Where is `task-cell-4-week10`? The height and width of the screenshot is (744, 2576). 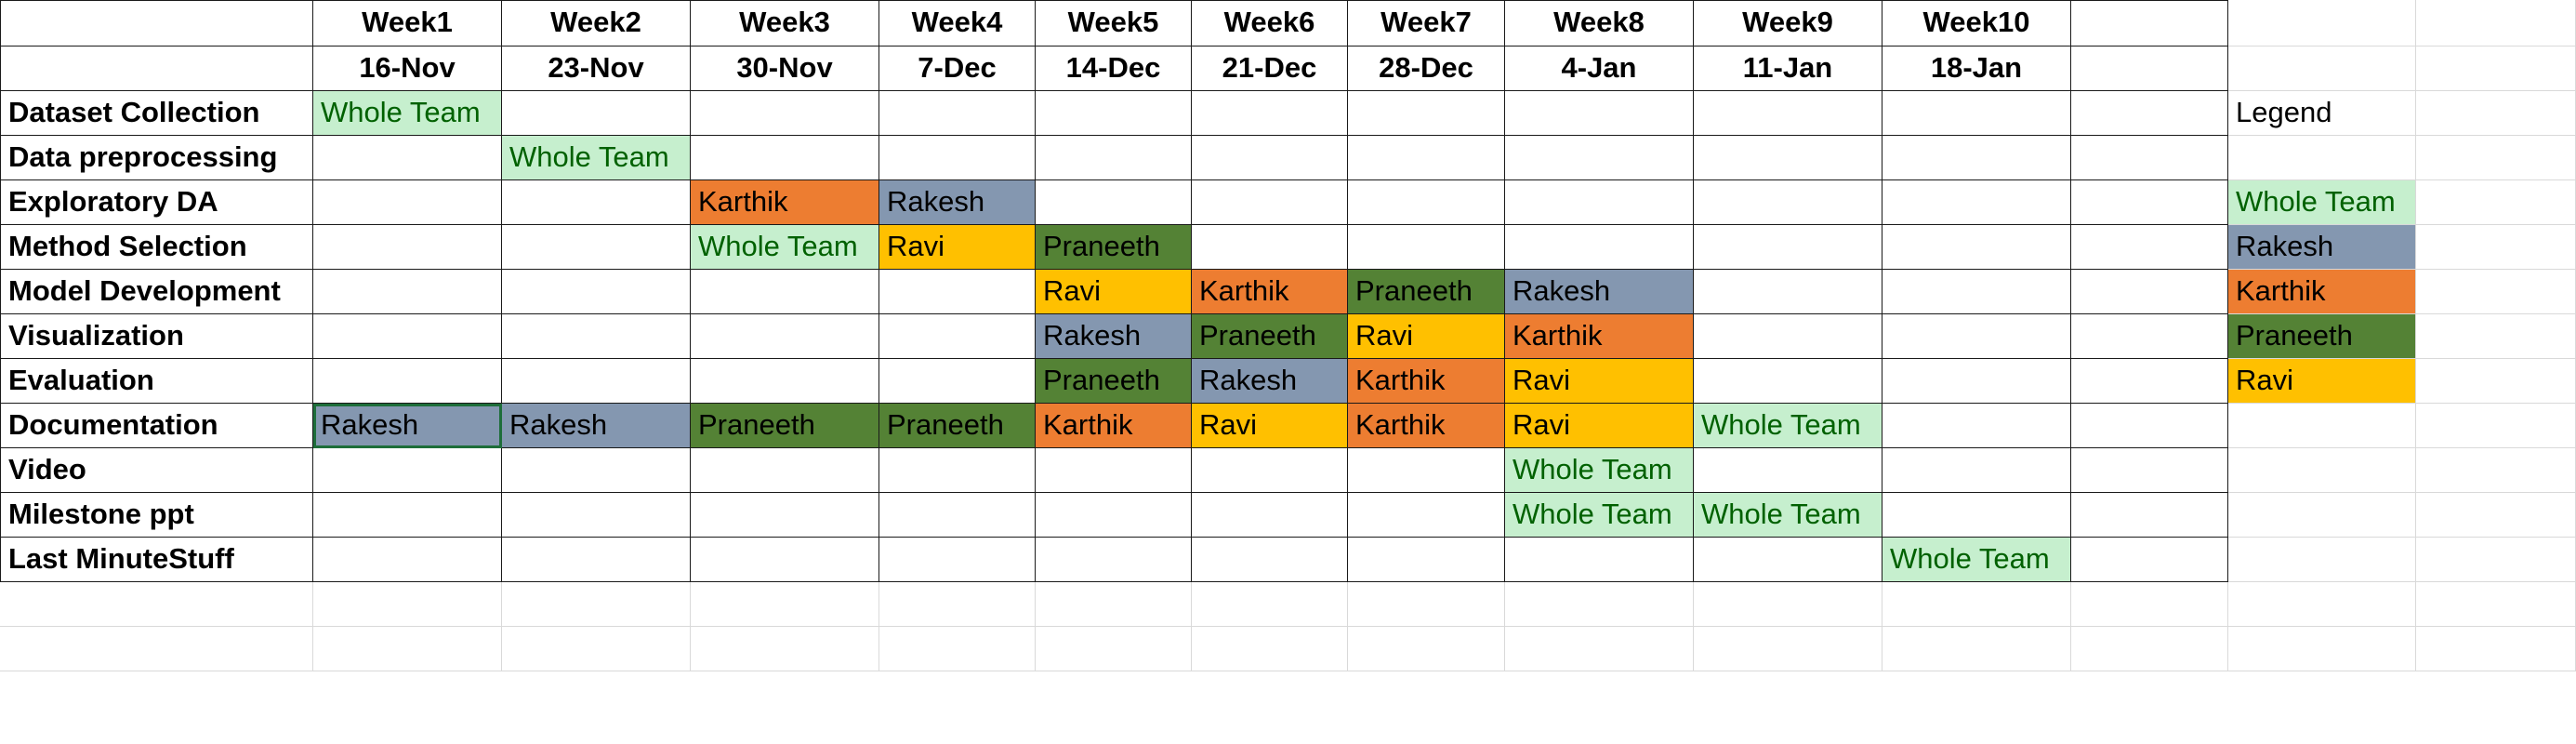
task-cell-4-week10 is located at coordinates (1976, 247).